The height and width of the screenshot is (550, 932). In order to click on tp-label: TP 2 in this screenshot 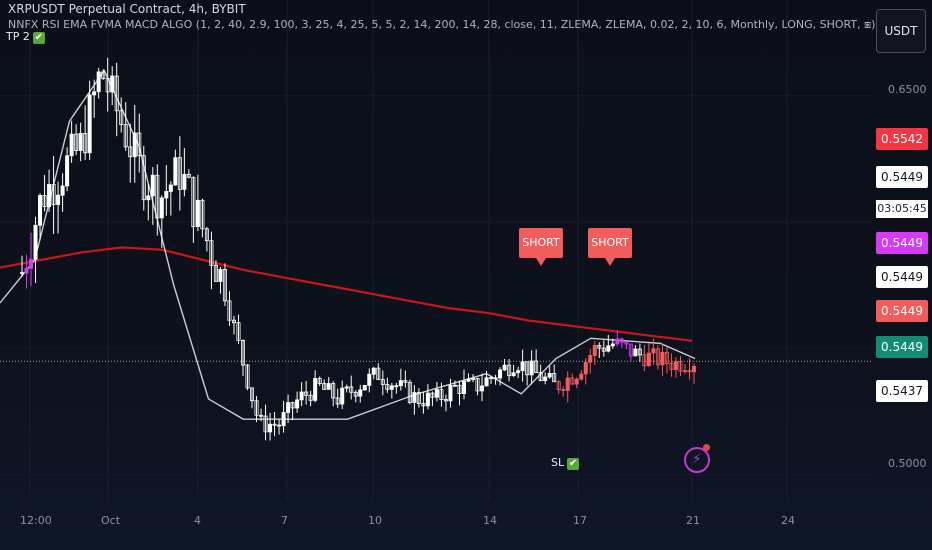, I will do `click(18, 36)`.